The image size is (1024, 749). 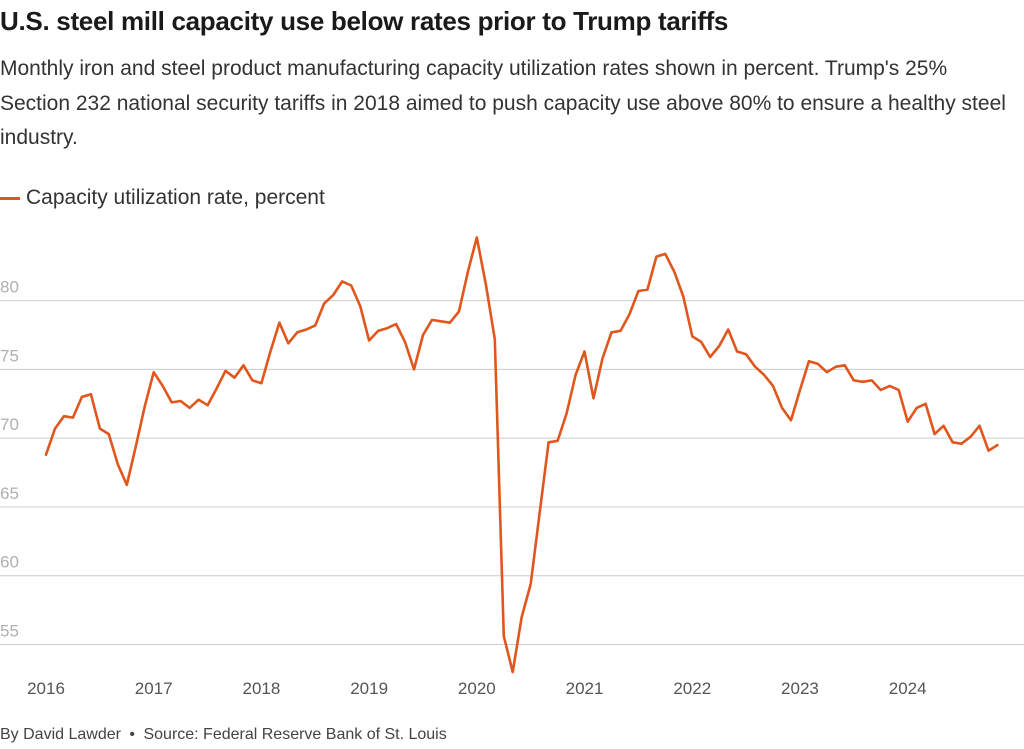 I want to click on y-tick-label-55: 55, so click(x=9, y=630).